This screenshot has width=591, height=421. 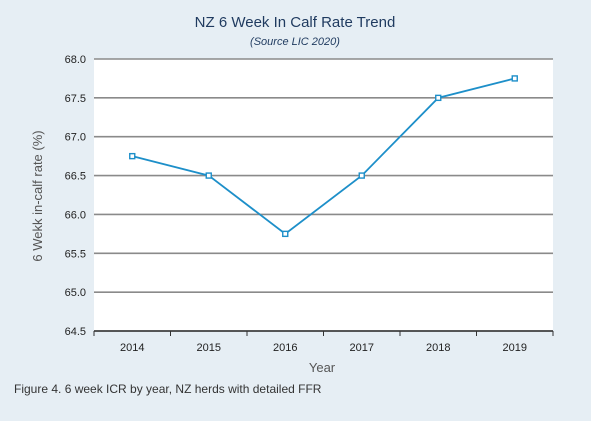 What do you see at coordinates (75, 177) in the screenshot?
I see `y-tick-label: 66.5` at bounding box center [75, 177].